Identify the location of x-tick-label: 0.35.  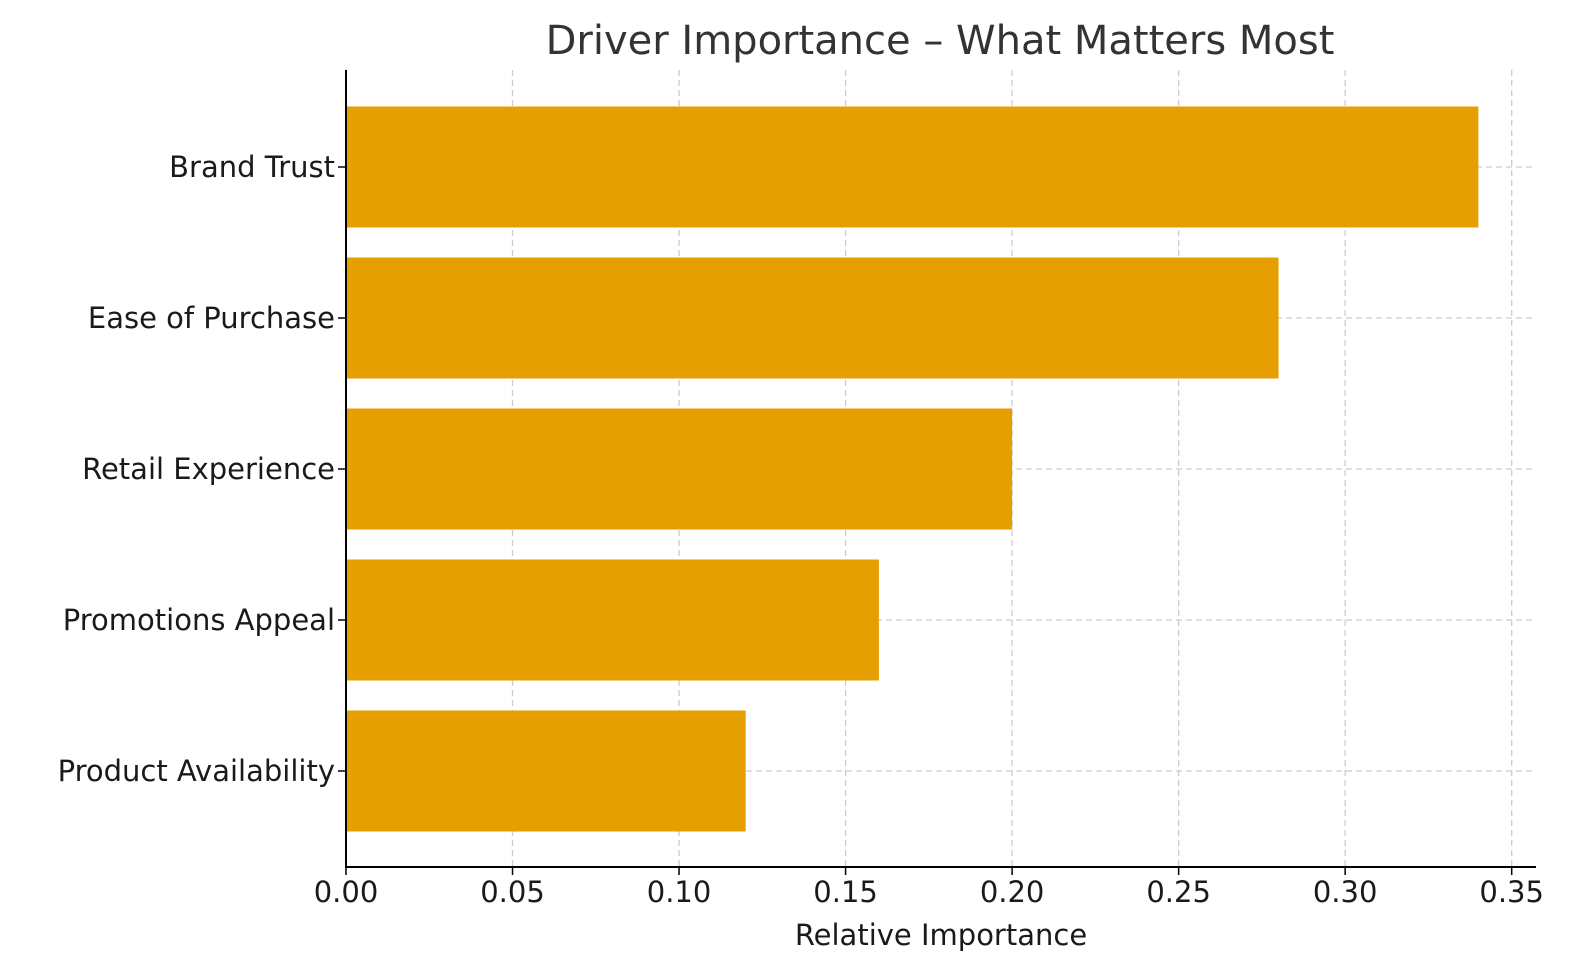
(1511, 892).